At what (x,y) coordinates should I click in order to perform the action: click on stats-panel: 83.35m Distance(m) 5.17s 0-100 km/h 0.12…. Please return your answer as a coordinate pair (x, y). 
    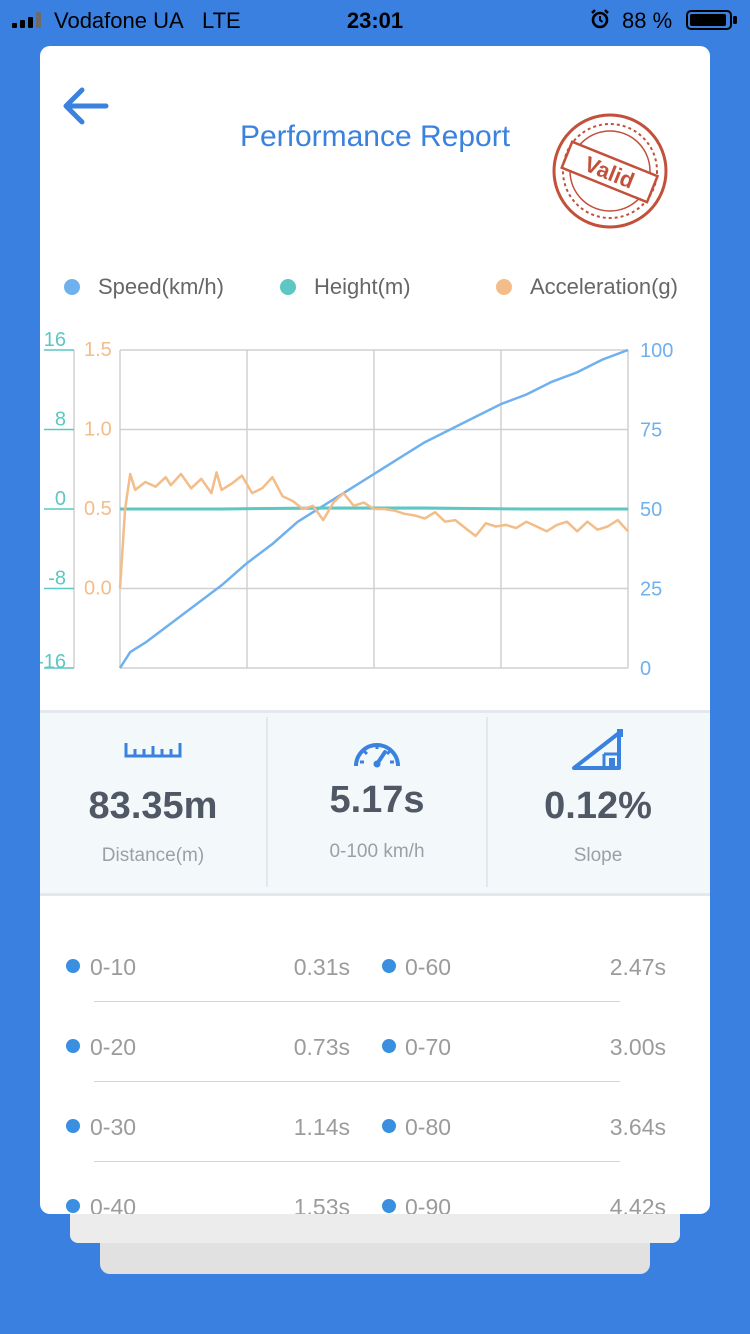
    Looking at the image, I should click on (375, 803).